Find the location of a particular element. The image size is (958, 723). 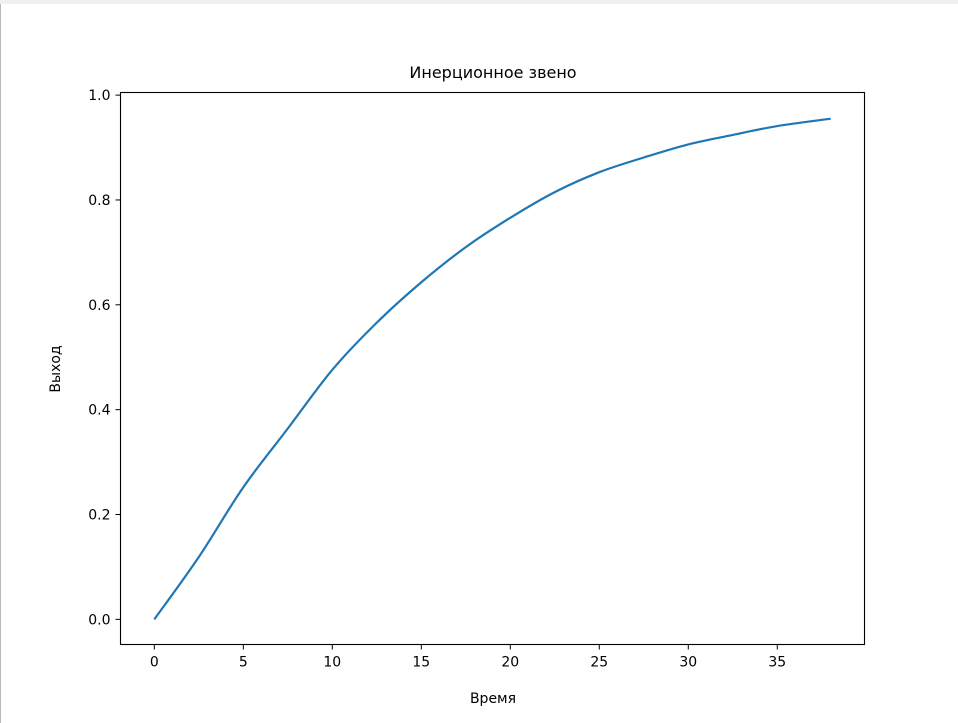

y-tick-label: 0.6 is located at coordinates (99, 306).